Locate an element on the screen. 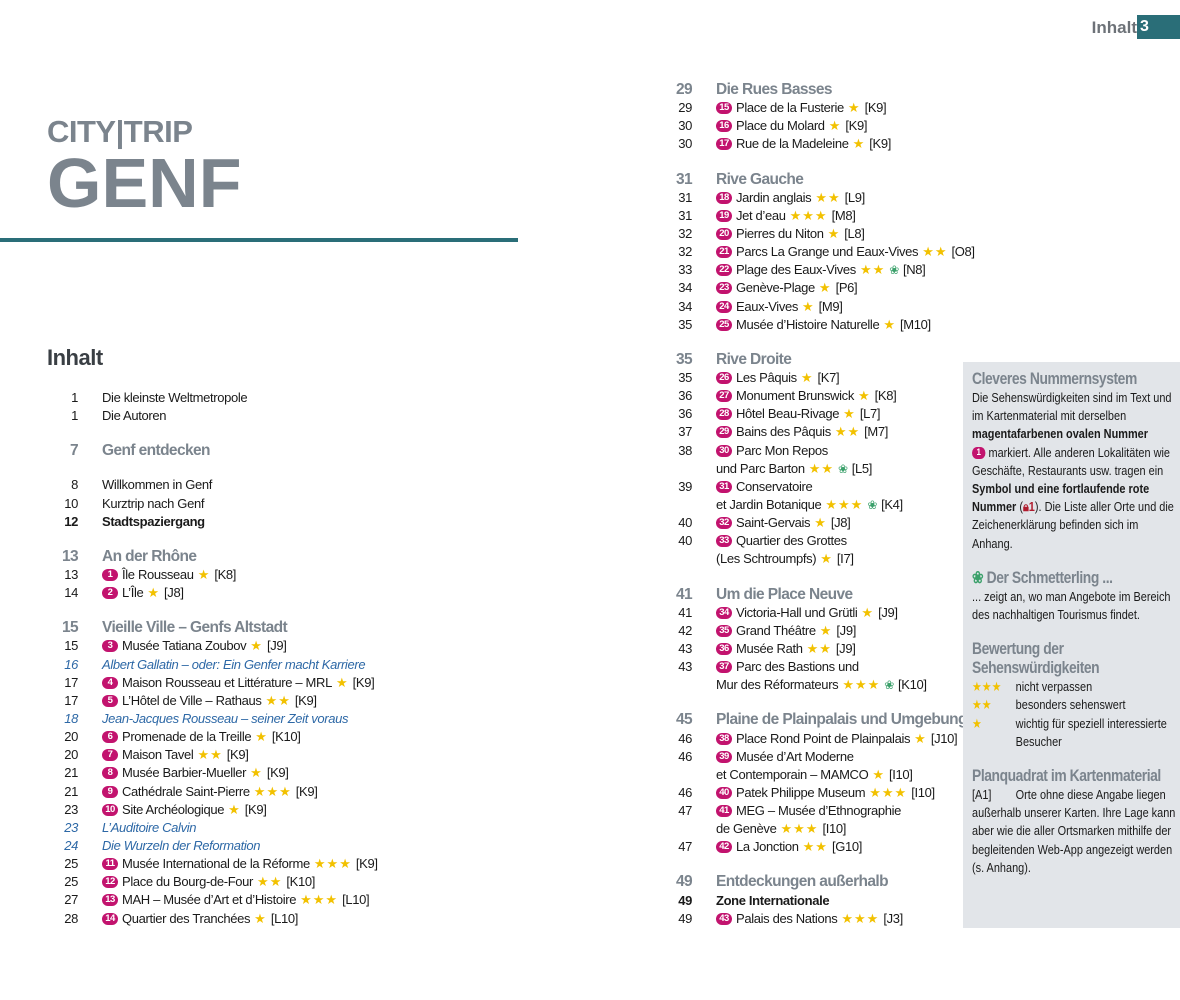 This screenshot has width=1180, height=1000. entry-title: de Genève is located at coordinates (746, 829).